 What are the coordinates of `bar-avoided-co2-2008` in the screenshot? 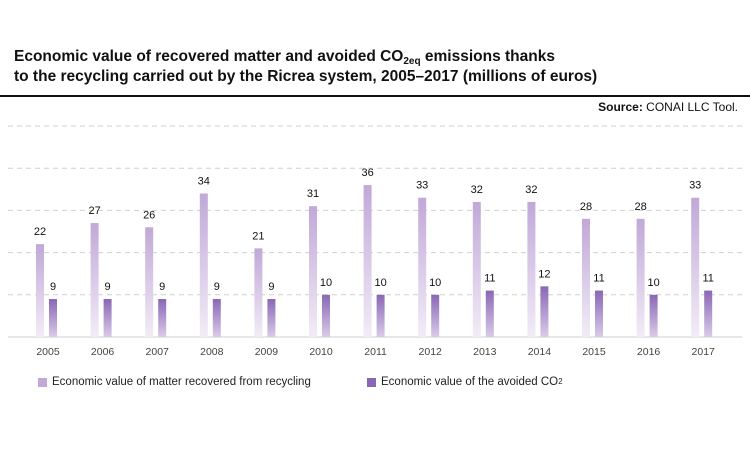 It's located at (216, 318).